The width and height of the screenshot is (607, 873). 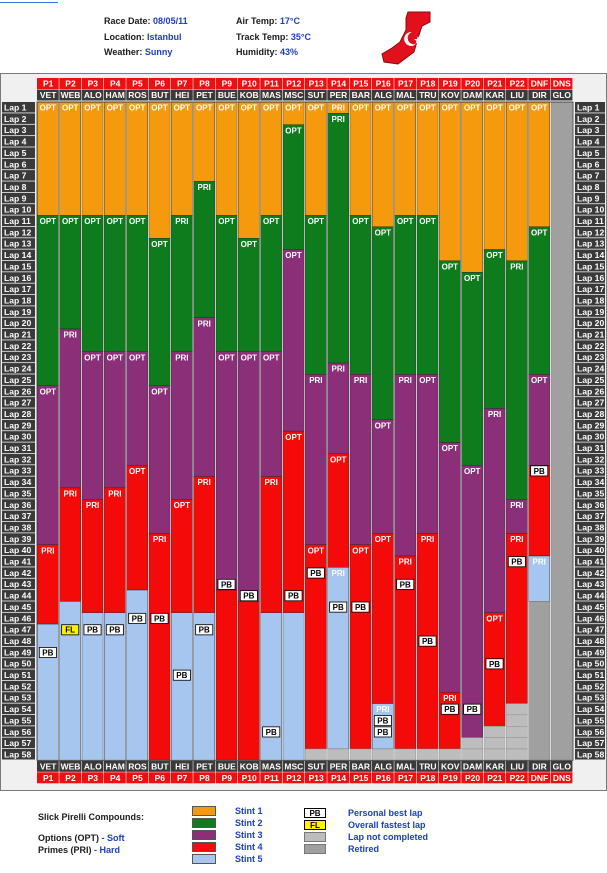 What do you see at coordinates (539, 766) in the screenshot?
I see `bottom-driver-label: DIR` at bounding box center [539, 766].